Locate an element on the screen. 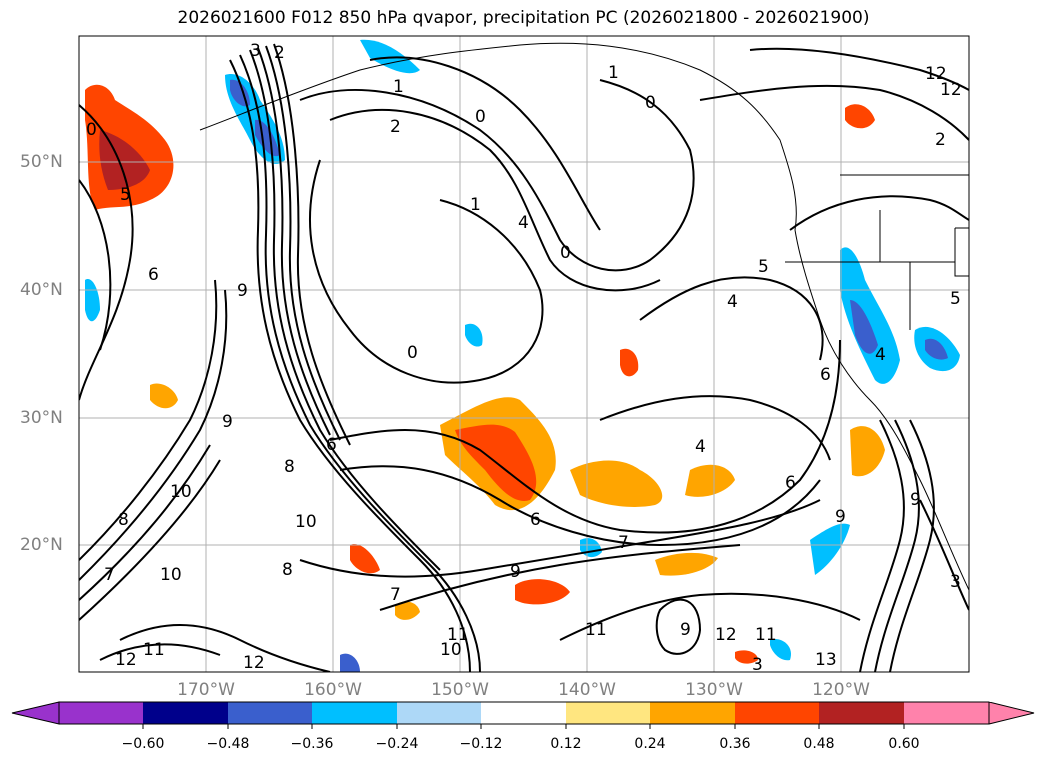 Image resolution: width=1047 pixels, height=765 pixels. lat-label-20n: 20°N is located at coordinates (41, 545).